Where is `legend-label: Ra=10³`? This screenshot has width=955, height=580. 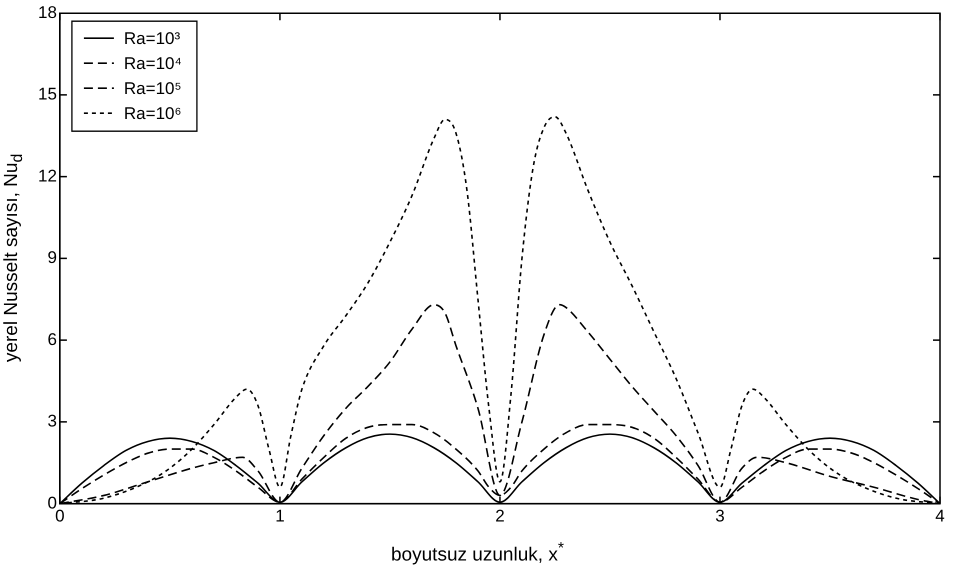 legend-label: Ra=10³ is located at coordinates (152, 38).